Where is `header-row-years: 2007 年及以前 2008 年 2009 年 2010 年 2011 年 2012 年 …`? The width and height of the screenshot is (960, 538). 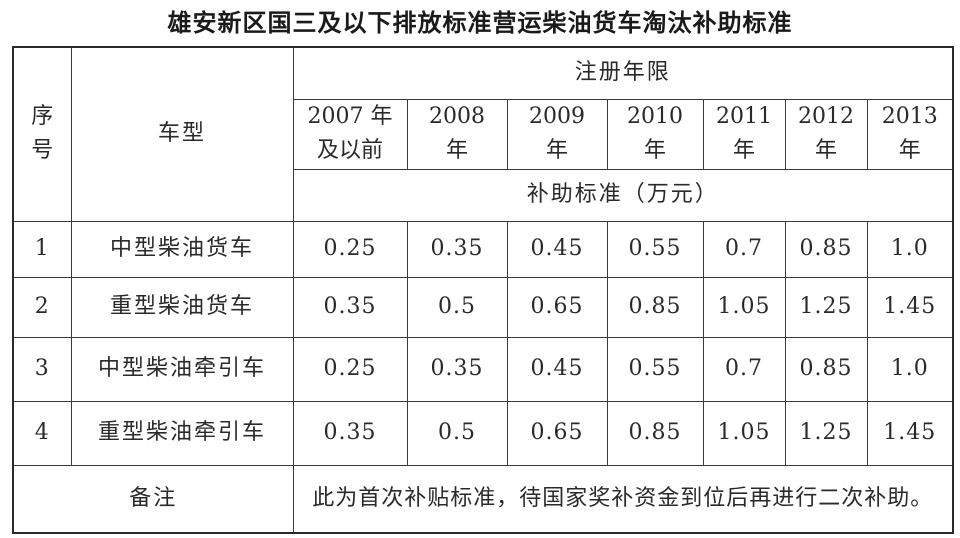
header-row-years: 2007 年及以前 2008 年 2009 年 2010 年 2011 年 2012 年 … is located at coordinates (483, 134).